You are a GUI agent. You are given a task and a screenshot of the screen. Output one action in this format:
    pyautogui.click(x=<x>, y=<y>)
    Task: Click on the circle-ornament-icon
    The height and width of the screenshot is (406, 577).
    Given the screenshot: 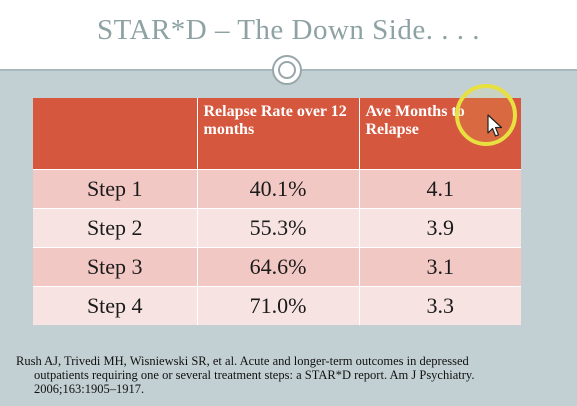 What is the action you would take?
    pyautogui.click(x=287, y=70)
    